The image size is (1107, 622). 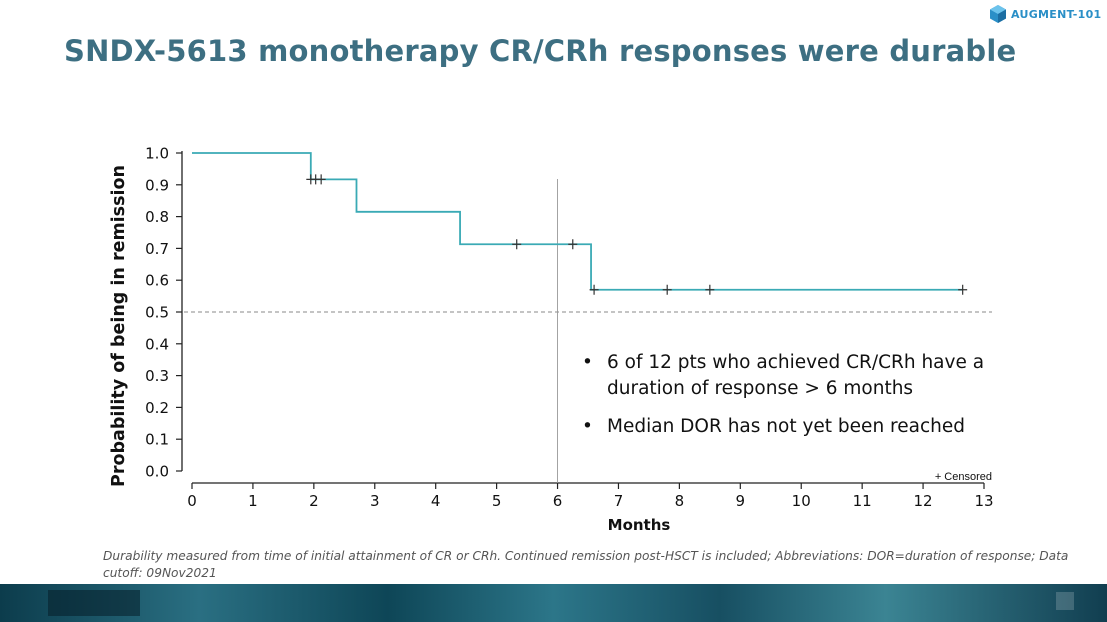 What do you see at coordinates (862, 501) in the screenshot?
I see `x-tick-label: 11` at bounding box center [862, 501].